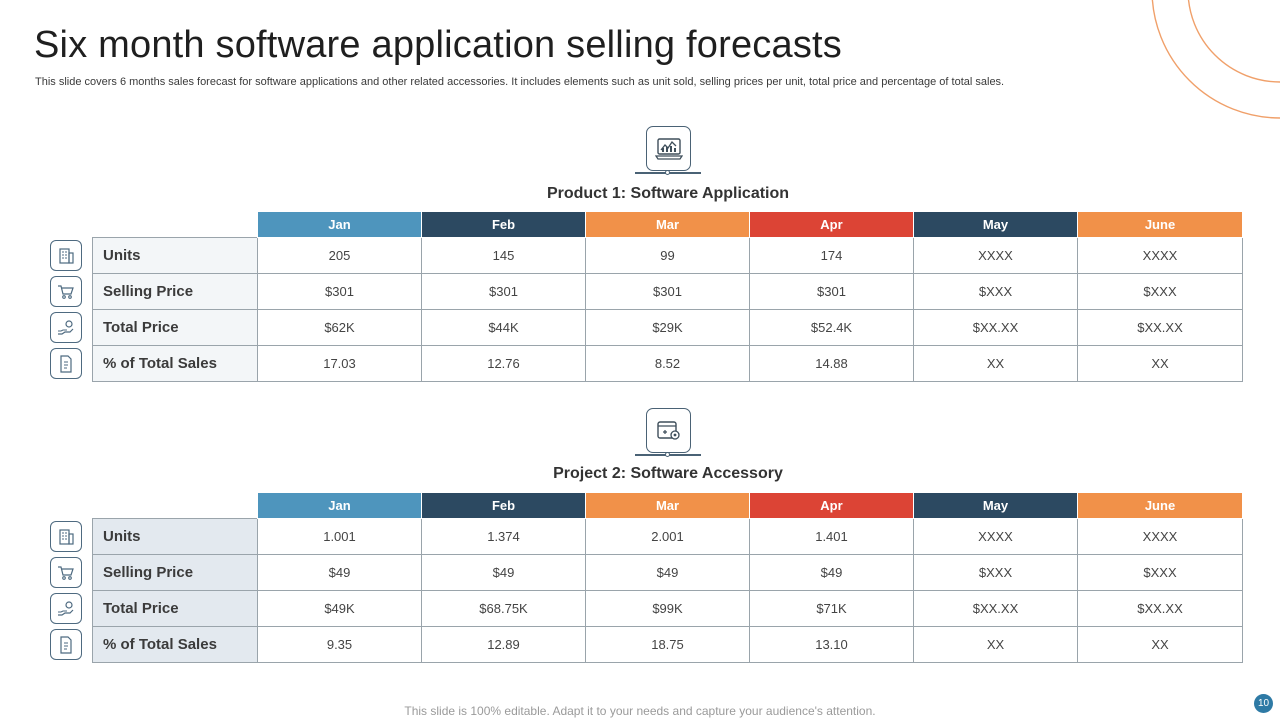  What do you see at coordinates (668, 148) in the screenshot?
I see `laptop-chart-icon` at bounding box center [668, 148].